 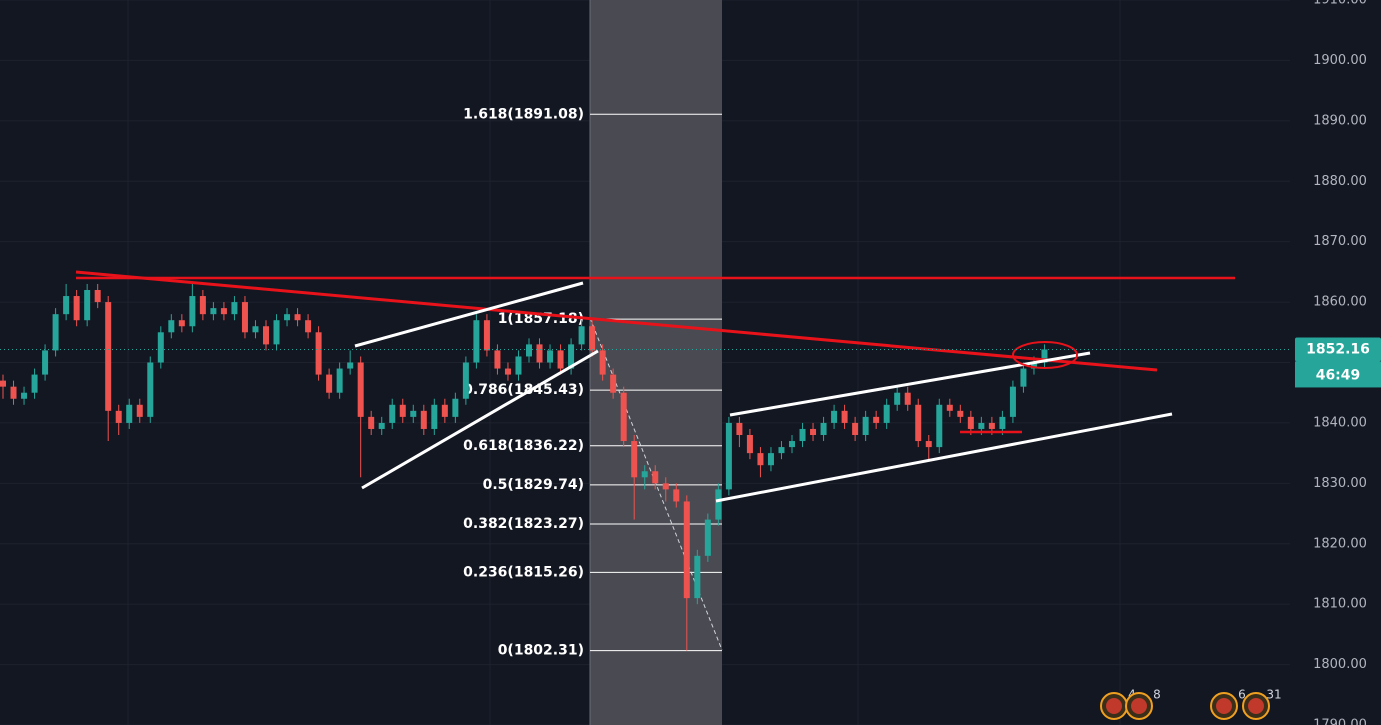 What do you see at coordinates (523, 446) in the screenshot?
I see `fib-label: 0.618(1836.22)` at bounding box center [523, 446].